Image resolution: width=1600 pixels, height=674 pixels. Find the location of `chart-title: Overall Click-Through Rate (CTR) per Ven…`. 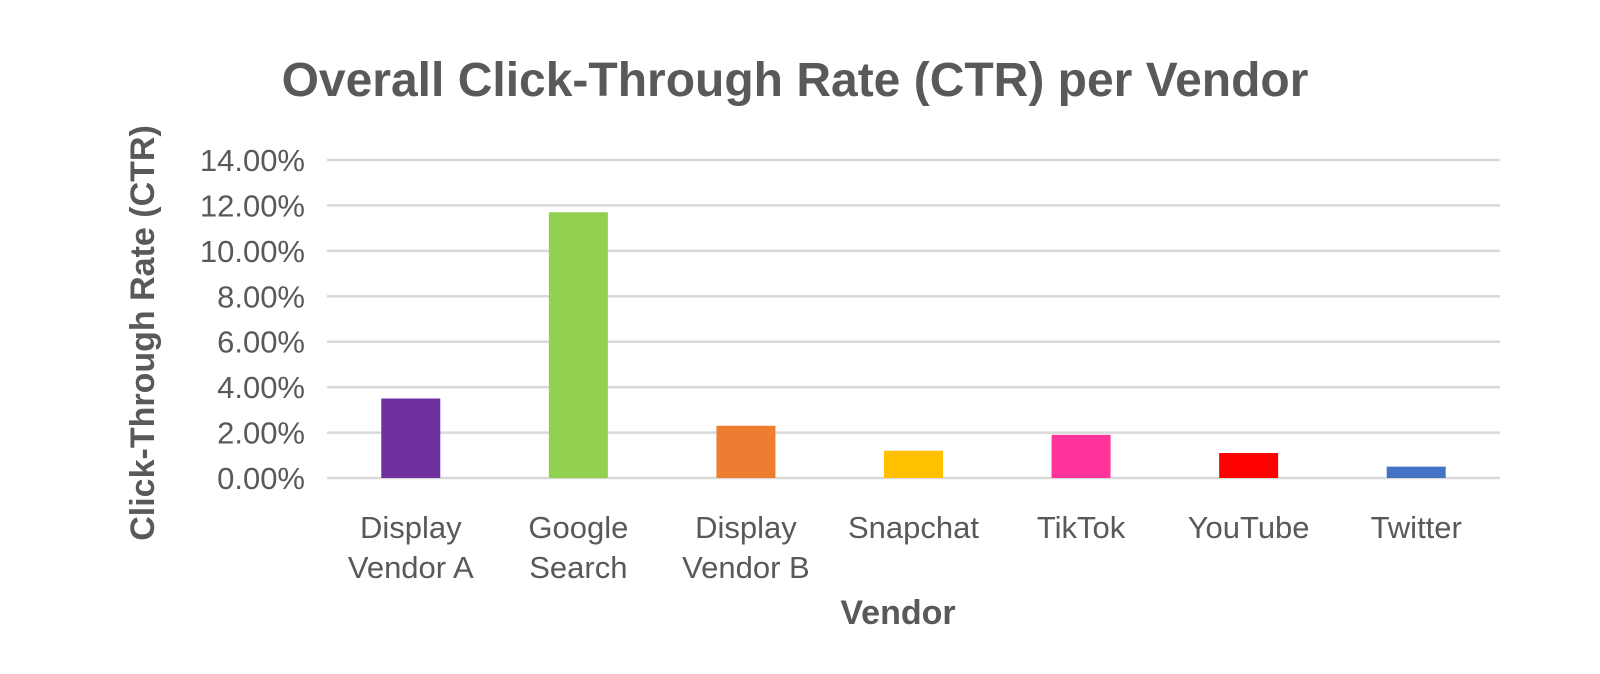

chart-title: Overall Click-Through Rate (CTR) per Ven… is located at coordinates (795, 80).